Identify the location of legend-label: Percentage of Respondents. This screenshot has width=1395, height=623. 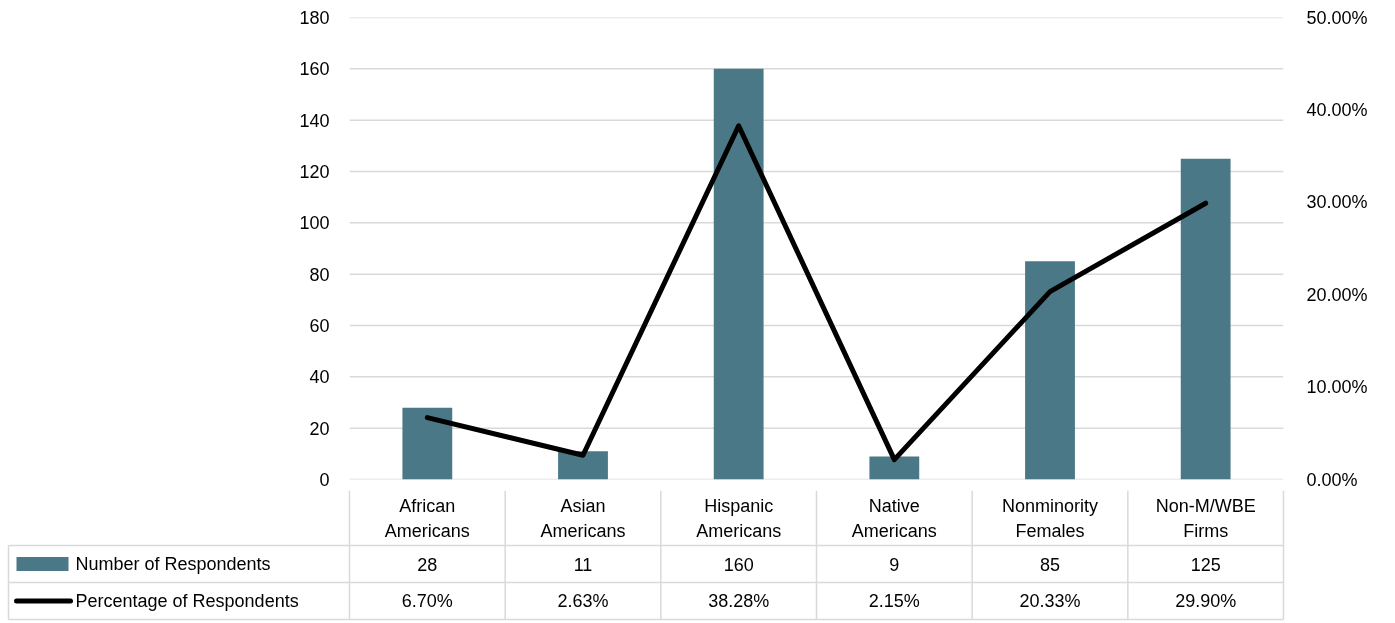
(187, 601).